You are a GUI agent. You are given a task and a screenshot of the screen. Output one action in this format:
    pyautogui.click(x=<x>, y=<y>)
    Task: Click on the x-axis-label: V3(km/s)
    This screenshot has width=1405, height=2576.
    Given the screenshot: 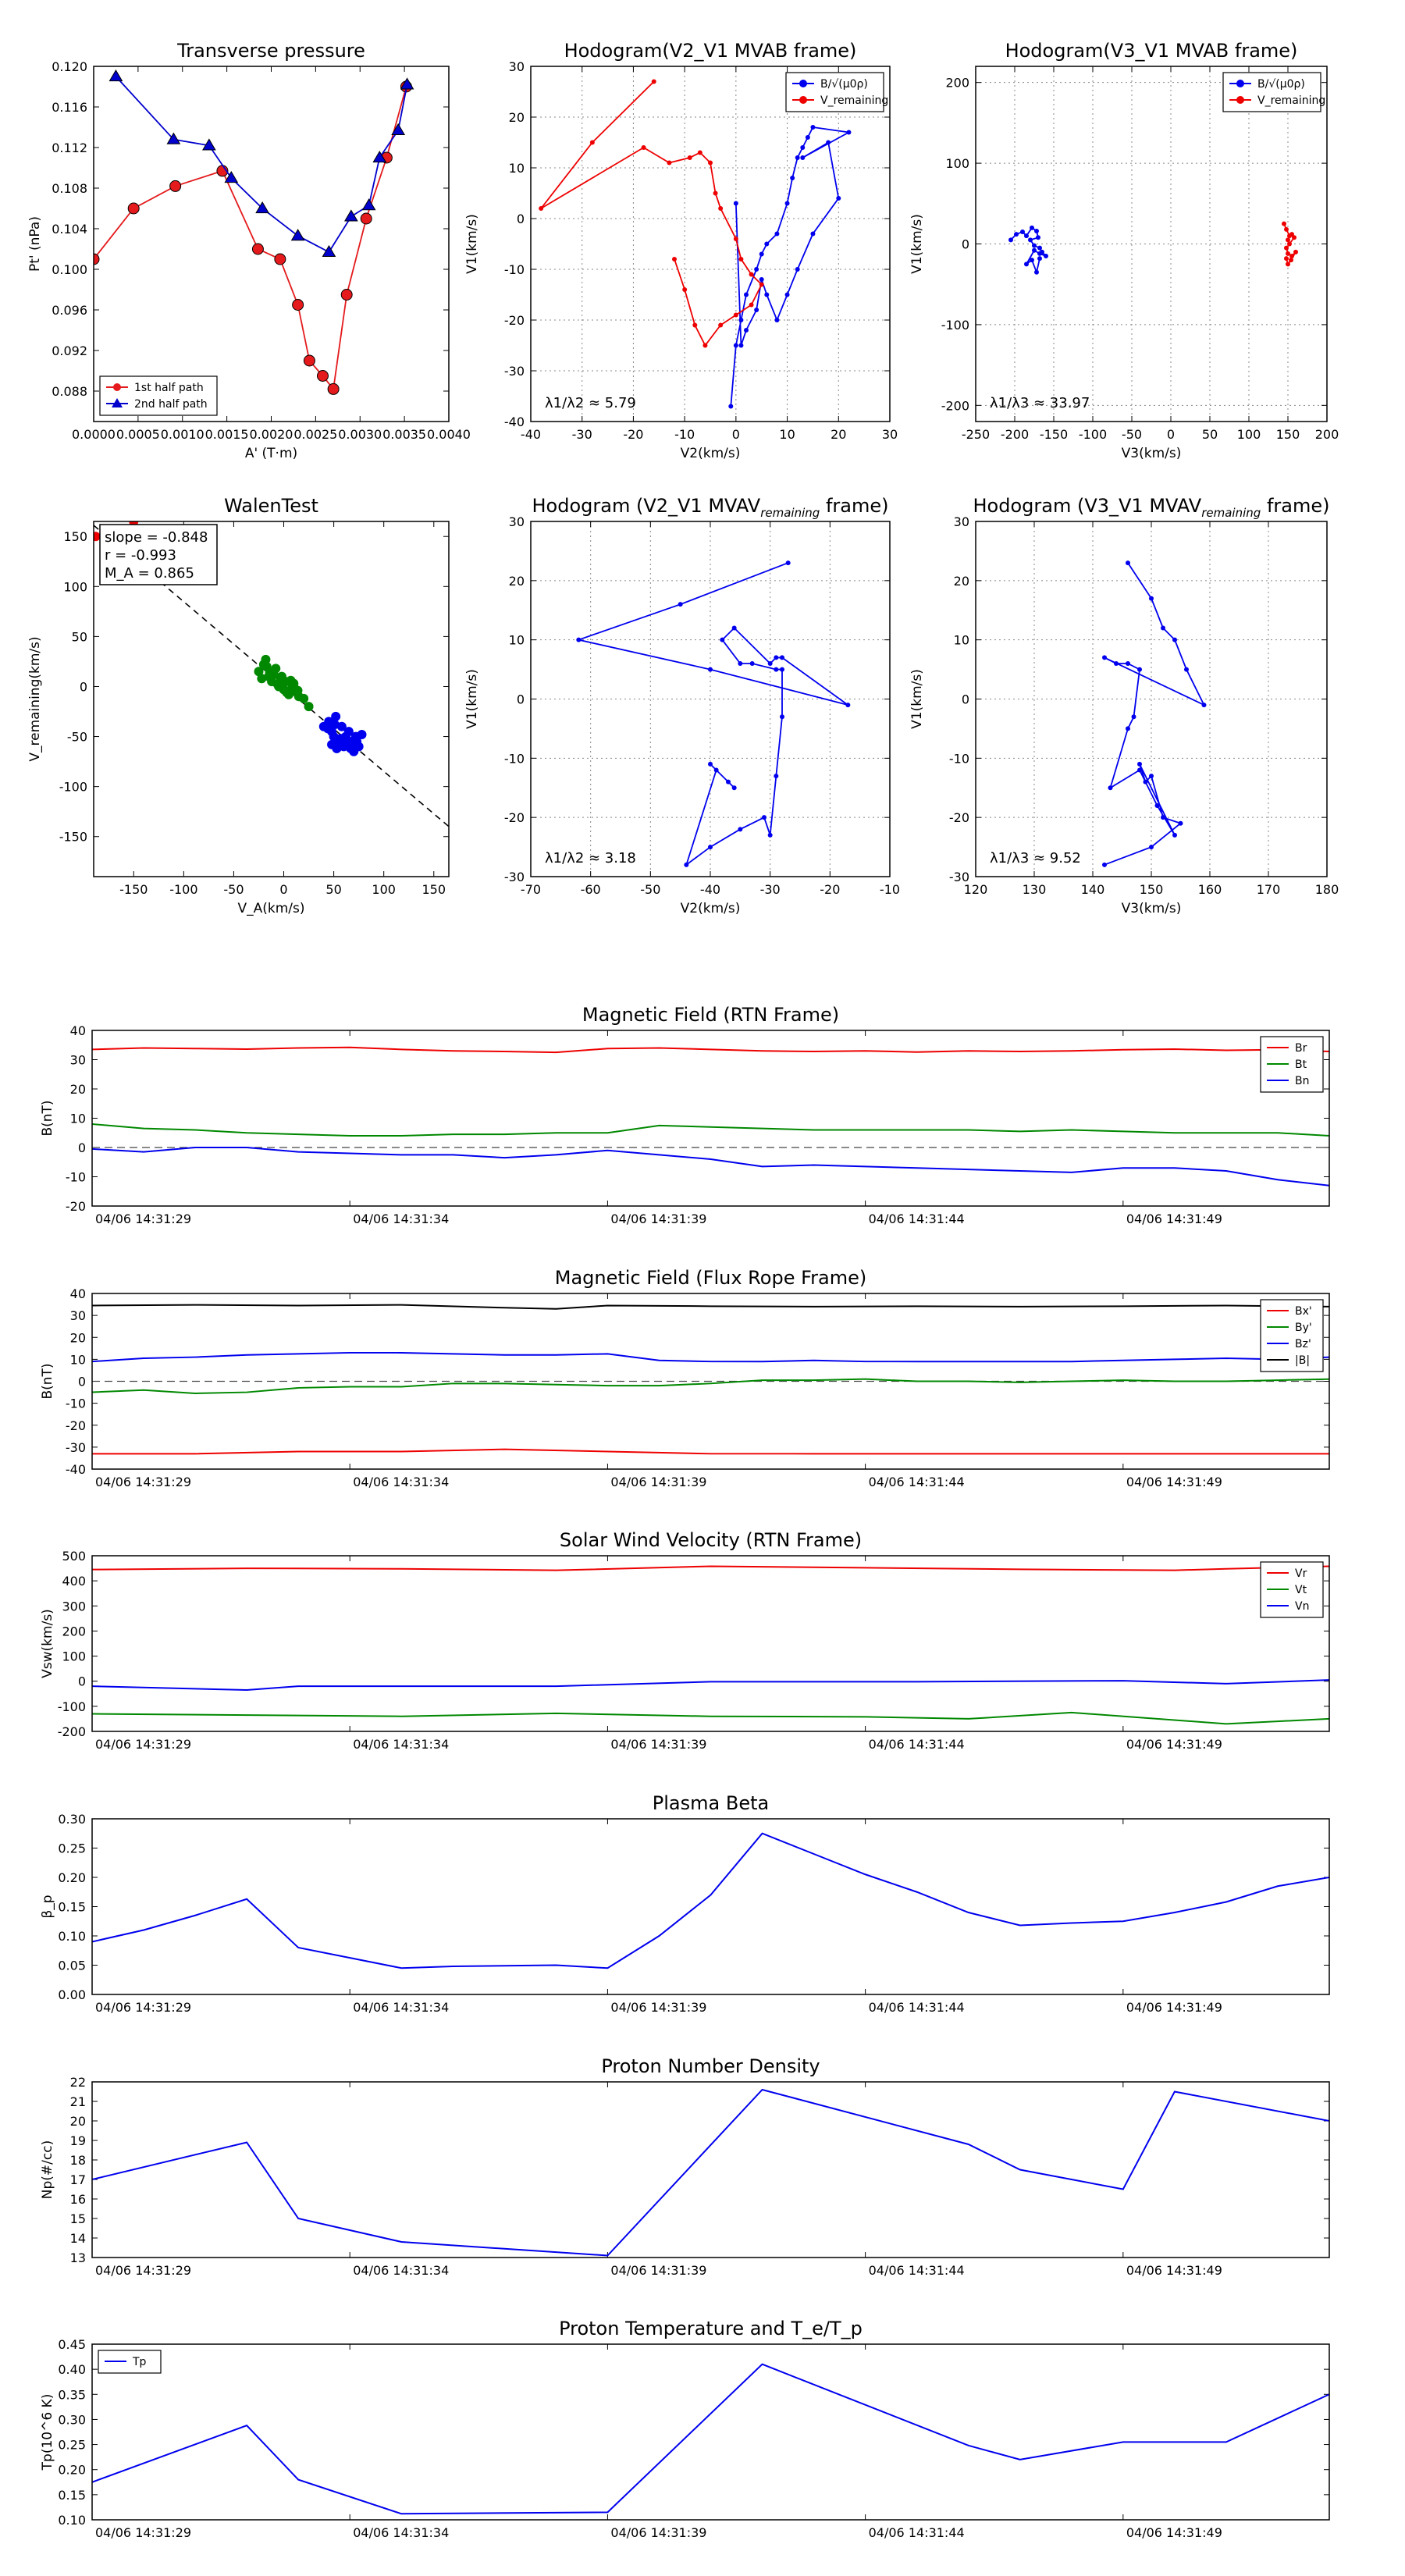 What is the action you would take?
    pyautogui.click(x=1152, y=454)
    